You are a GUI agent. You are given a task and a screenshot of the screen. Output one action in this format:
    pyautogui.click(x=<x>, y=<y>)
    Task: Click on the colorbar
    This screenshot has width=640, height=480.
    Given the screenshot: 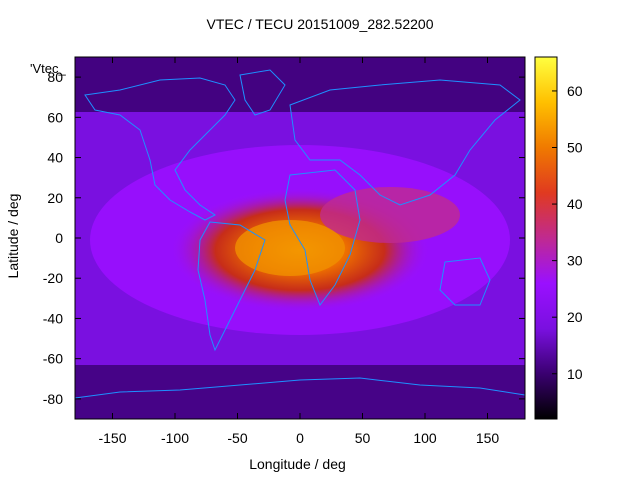 What is the action you would take?
    pyautogui.click(x=546, y=238)
    